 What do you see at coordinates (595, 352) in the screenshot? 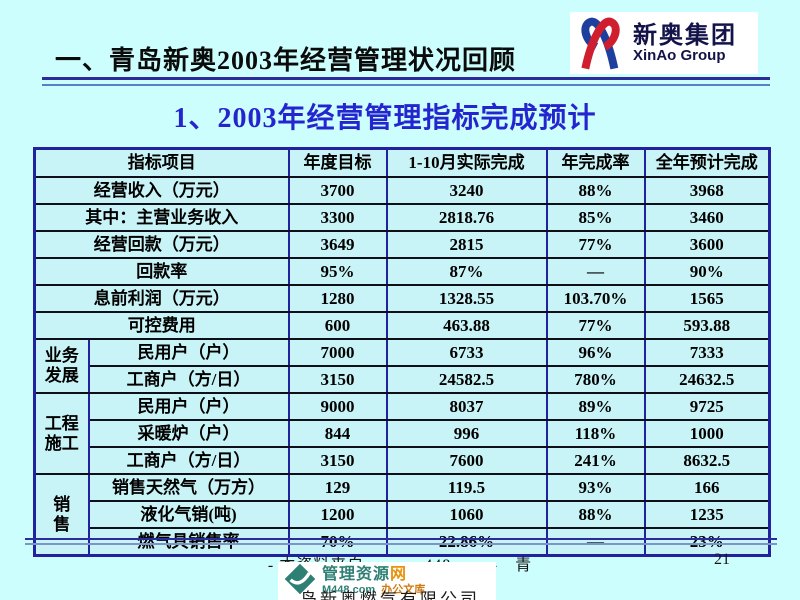
I see `table-cell: 96%` at bounding box center [595, 352].